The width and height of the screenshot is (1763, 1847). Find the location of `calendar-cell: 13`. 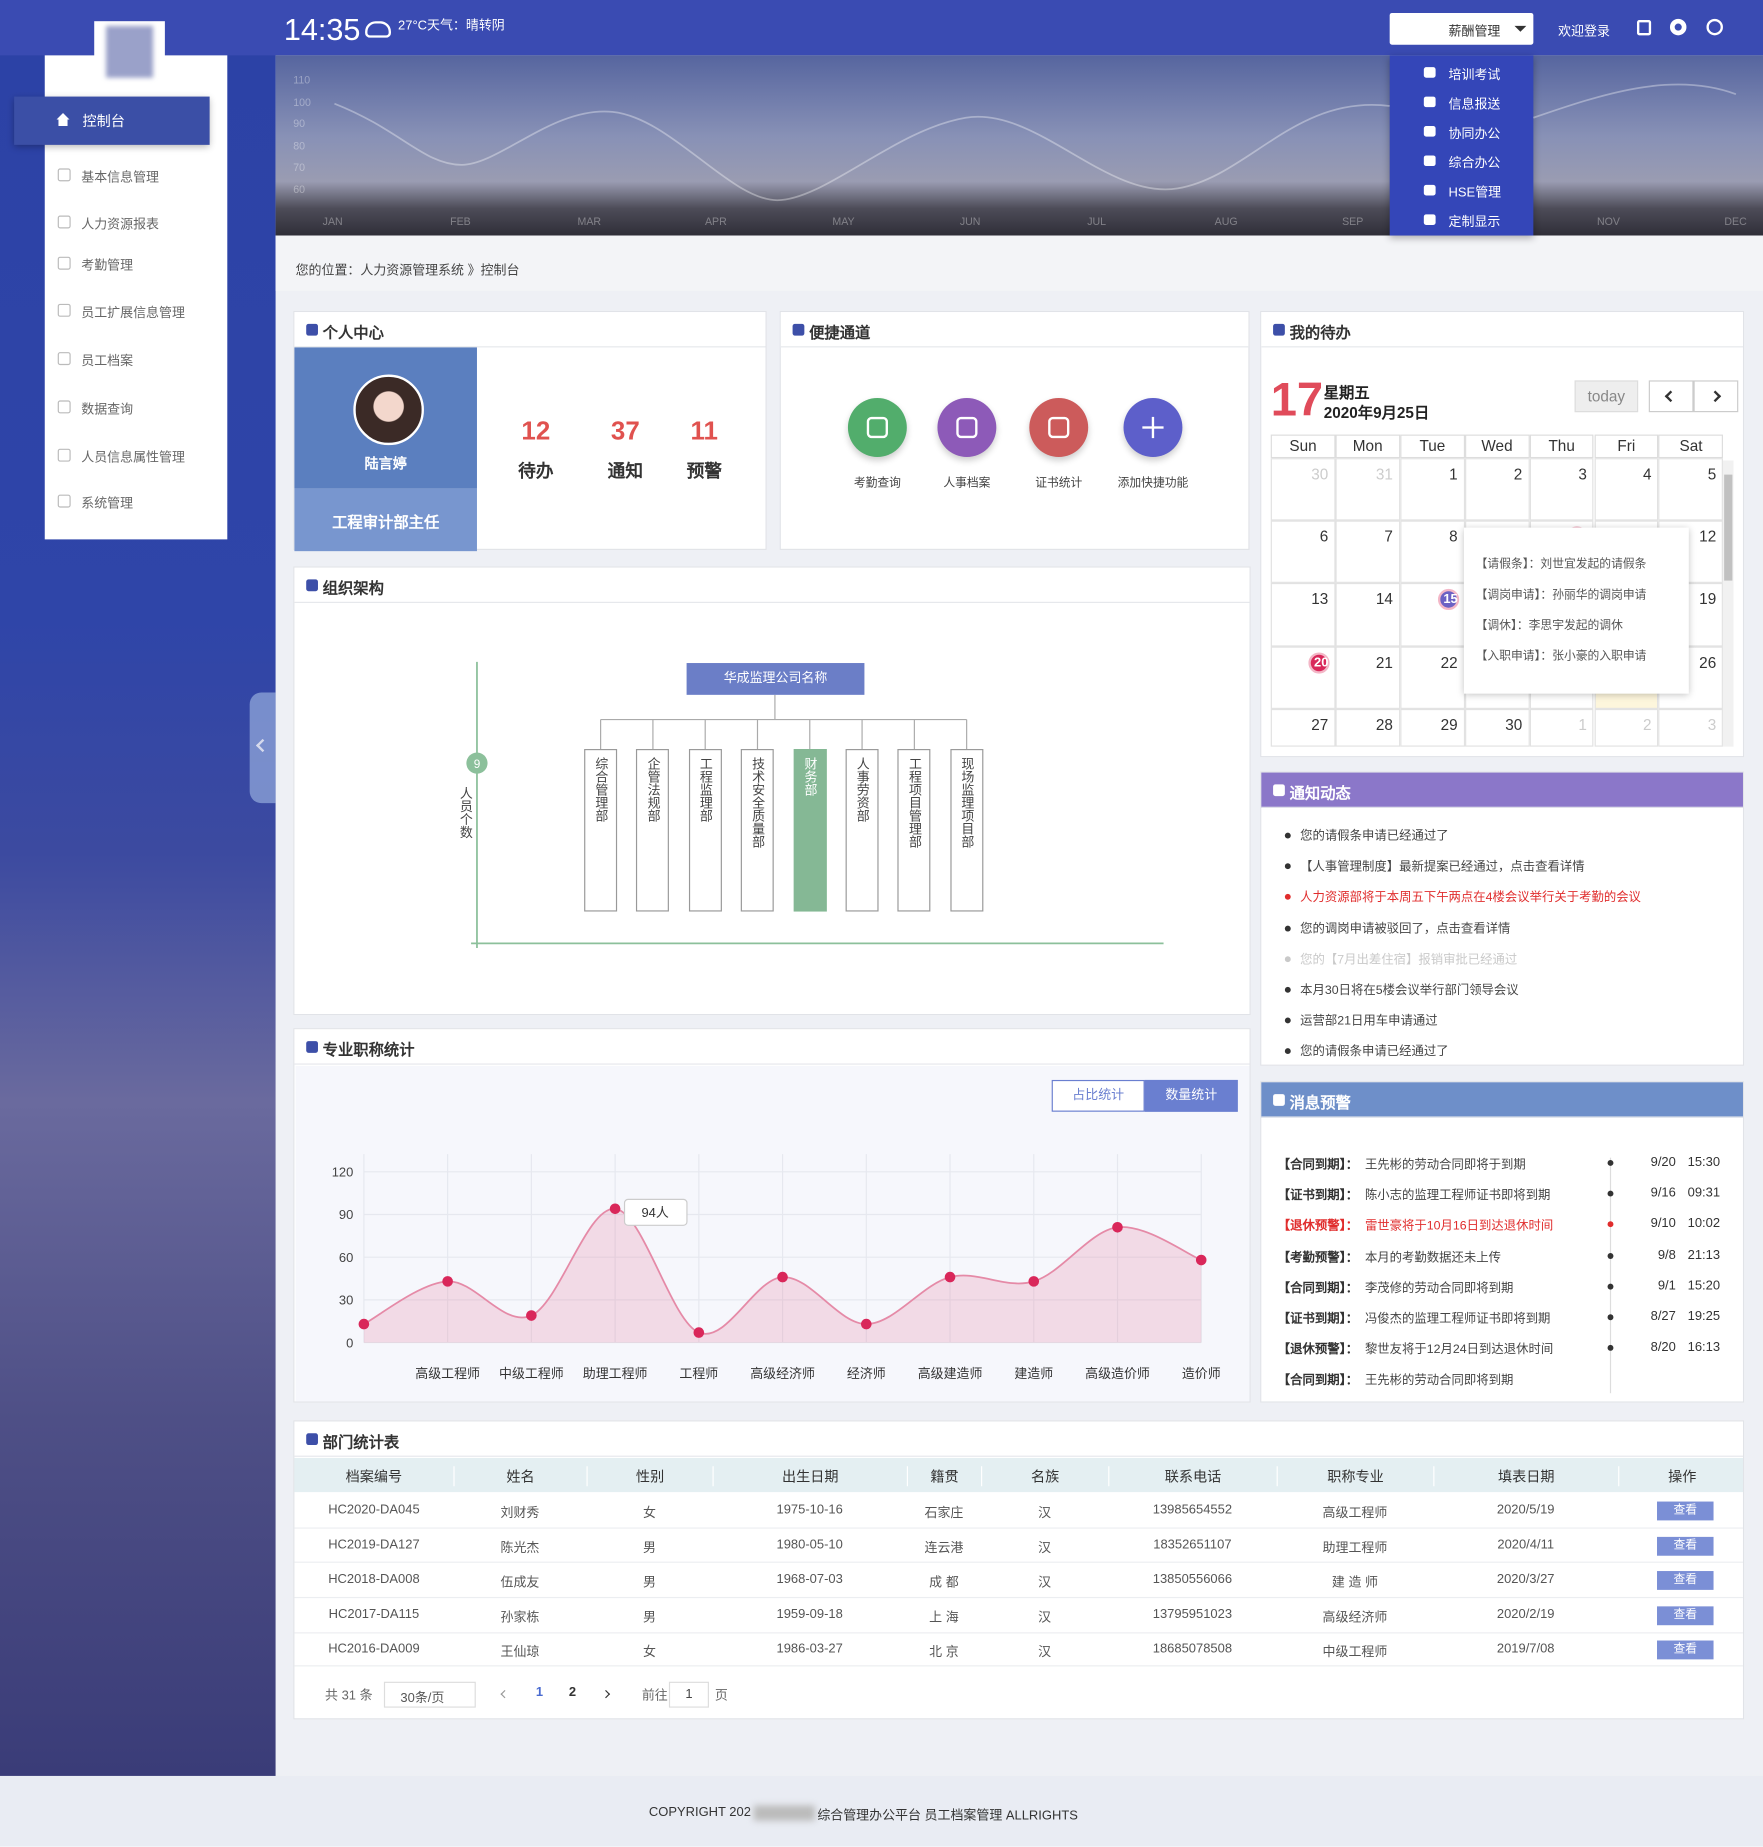

calendar-cell: 13 is located at coordinates (1303, 614).